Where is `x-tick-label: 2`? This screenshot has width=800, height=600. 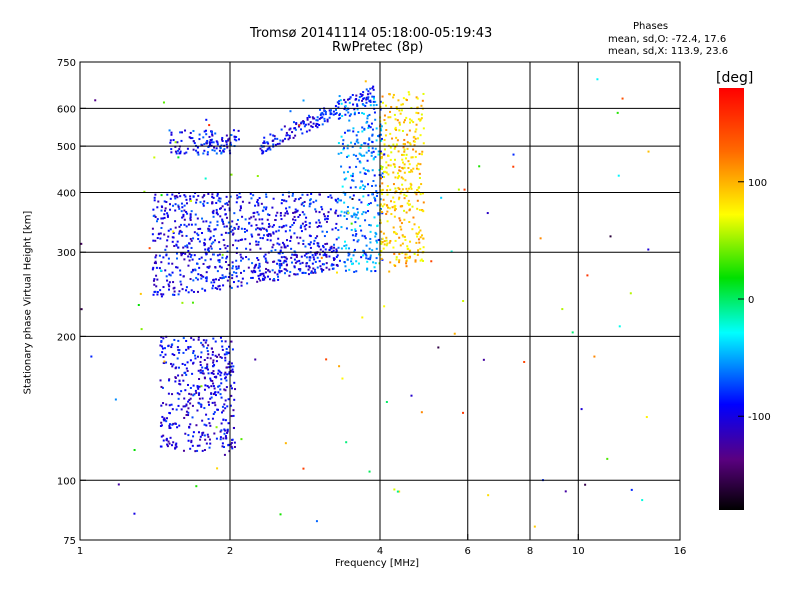 x-tick-label: 2 is located at coordinates (230, 551).